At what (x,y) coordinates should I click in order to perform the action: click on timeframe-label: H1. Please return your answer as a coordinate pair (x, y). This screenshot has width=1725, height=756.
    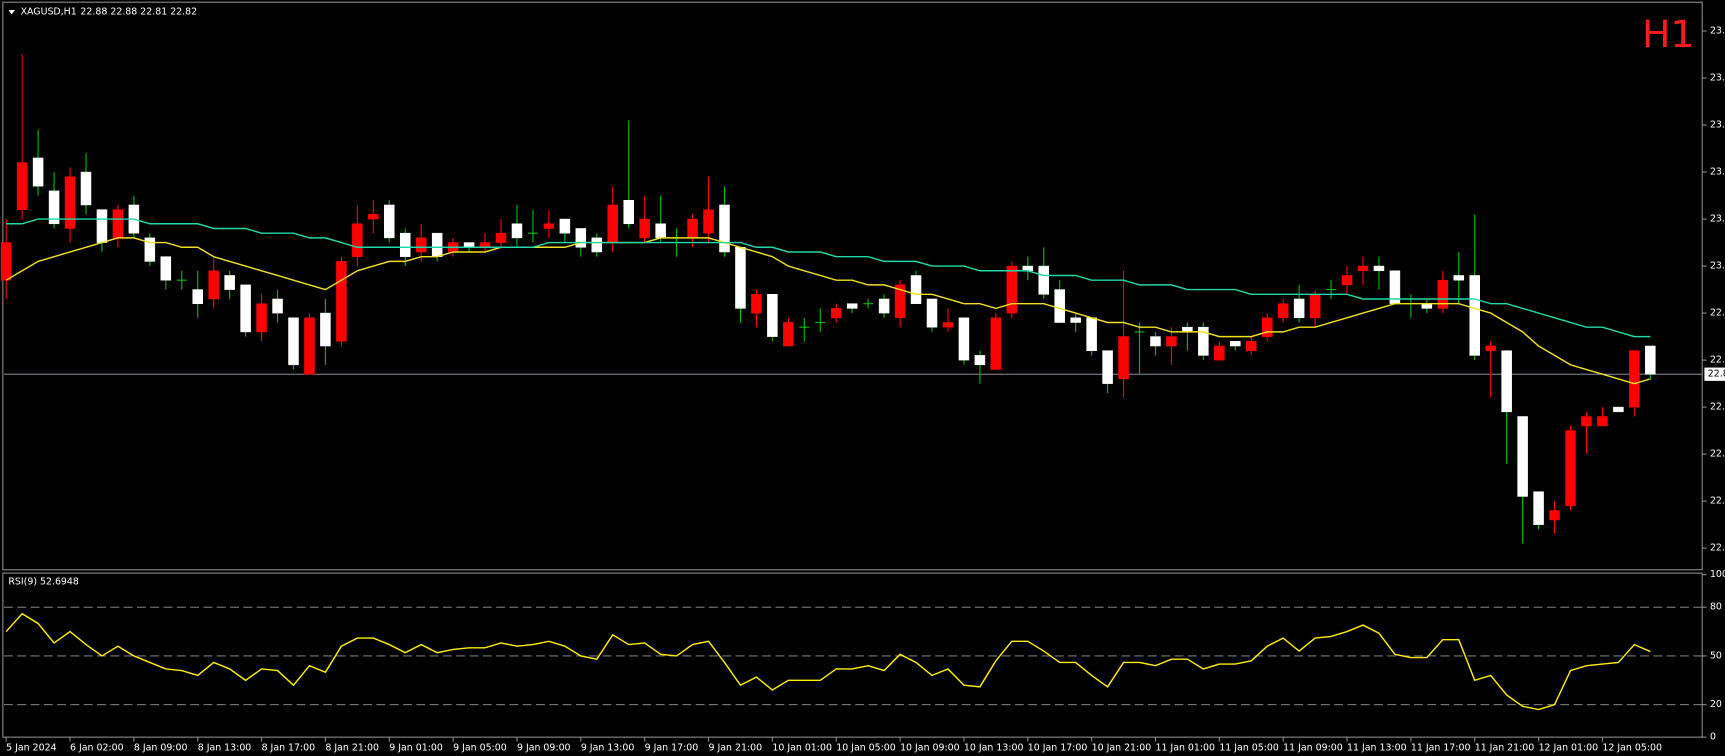
    Looking at the image, I should click on (1668, 34).